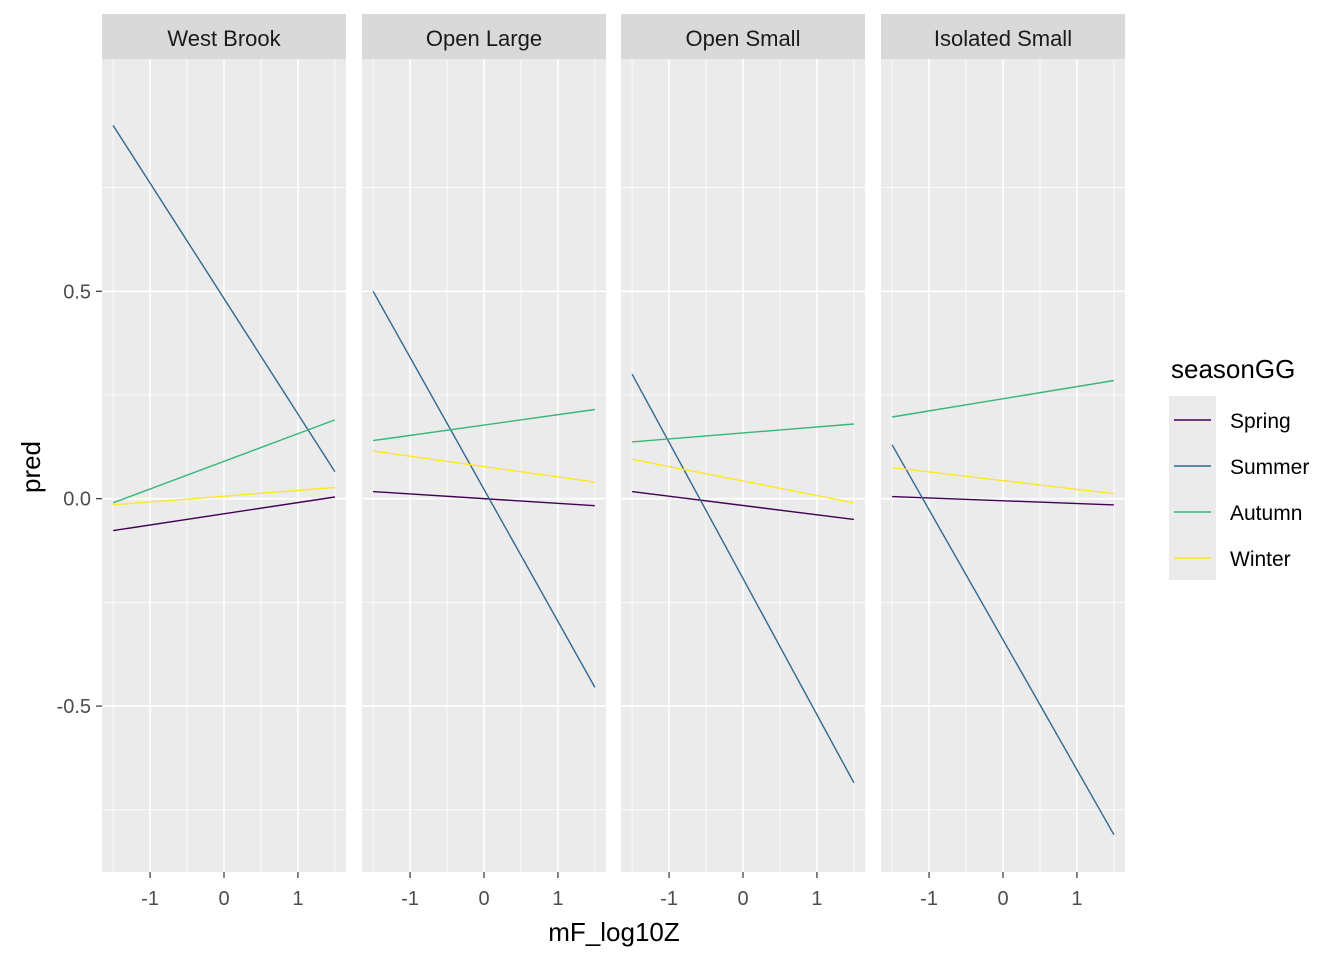 The height and width of the screenshot is (960, 1344). I want to click on facet-strip-label: West Brook, so click(224, 38).